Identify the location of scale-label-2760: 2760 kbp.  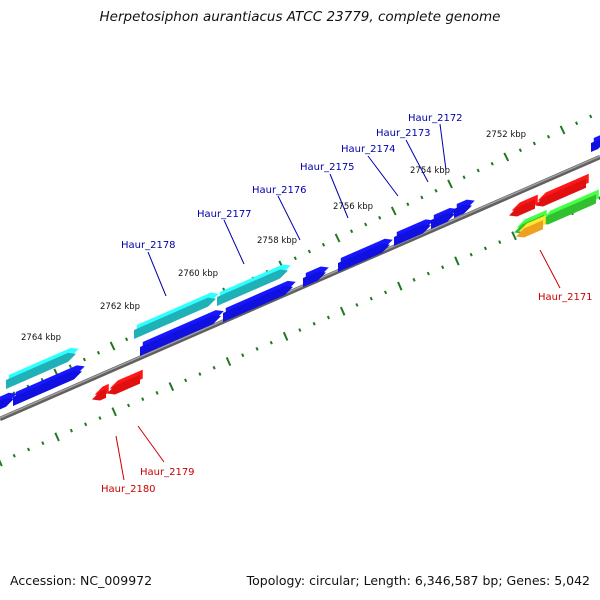
(198, 274).